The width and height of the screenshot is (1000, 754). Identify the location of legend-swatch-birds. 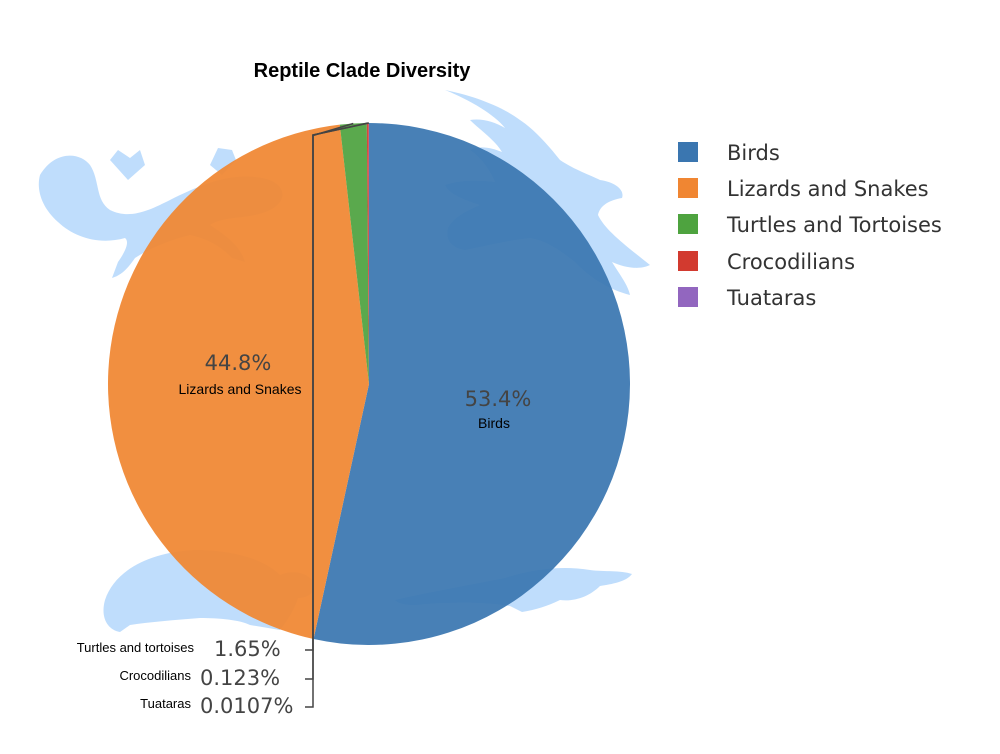
(688, 152).